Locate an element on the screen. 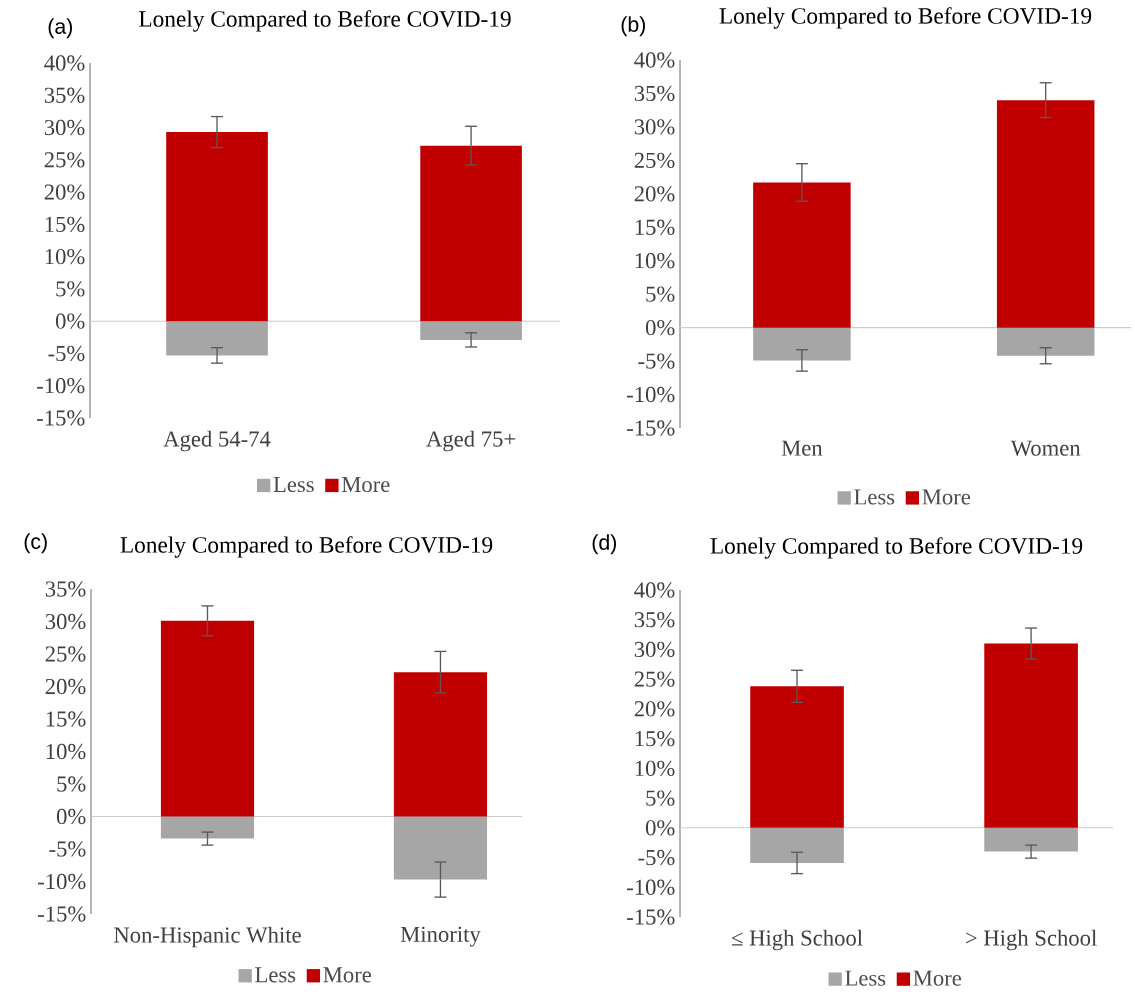  x-tick-label: Minority is located at coordinates (440, 936).